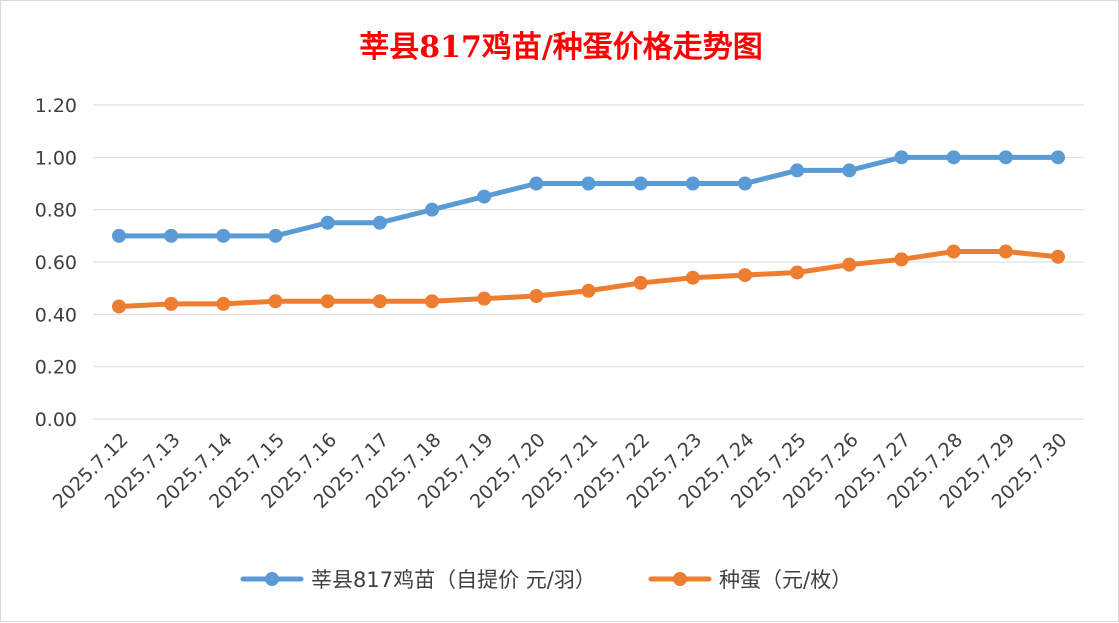 This screenshot has height=623, width=1119. Describe the element at coordinates (56, 106) in the screenshot. I see `y-tick-label: 1.20` at that location.